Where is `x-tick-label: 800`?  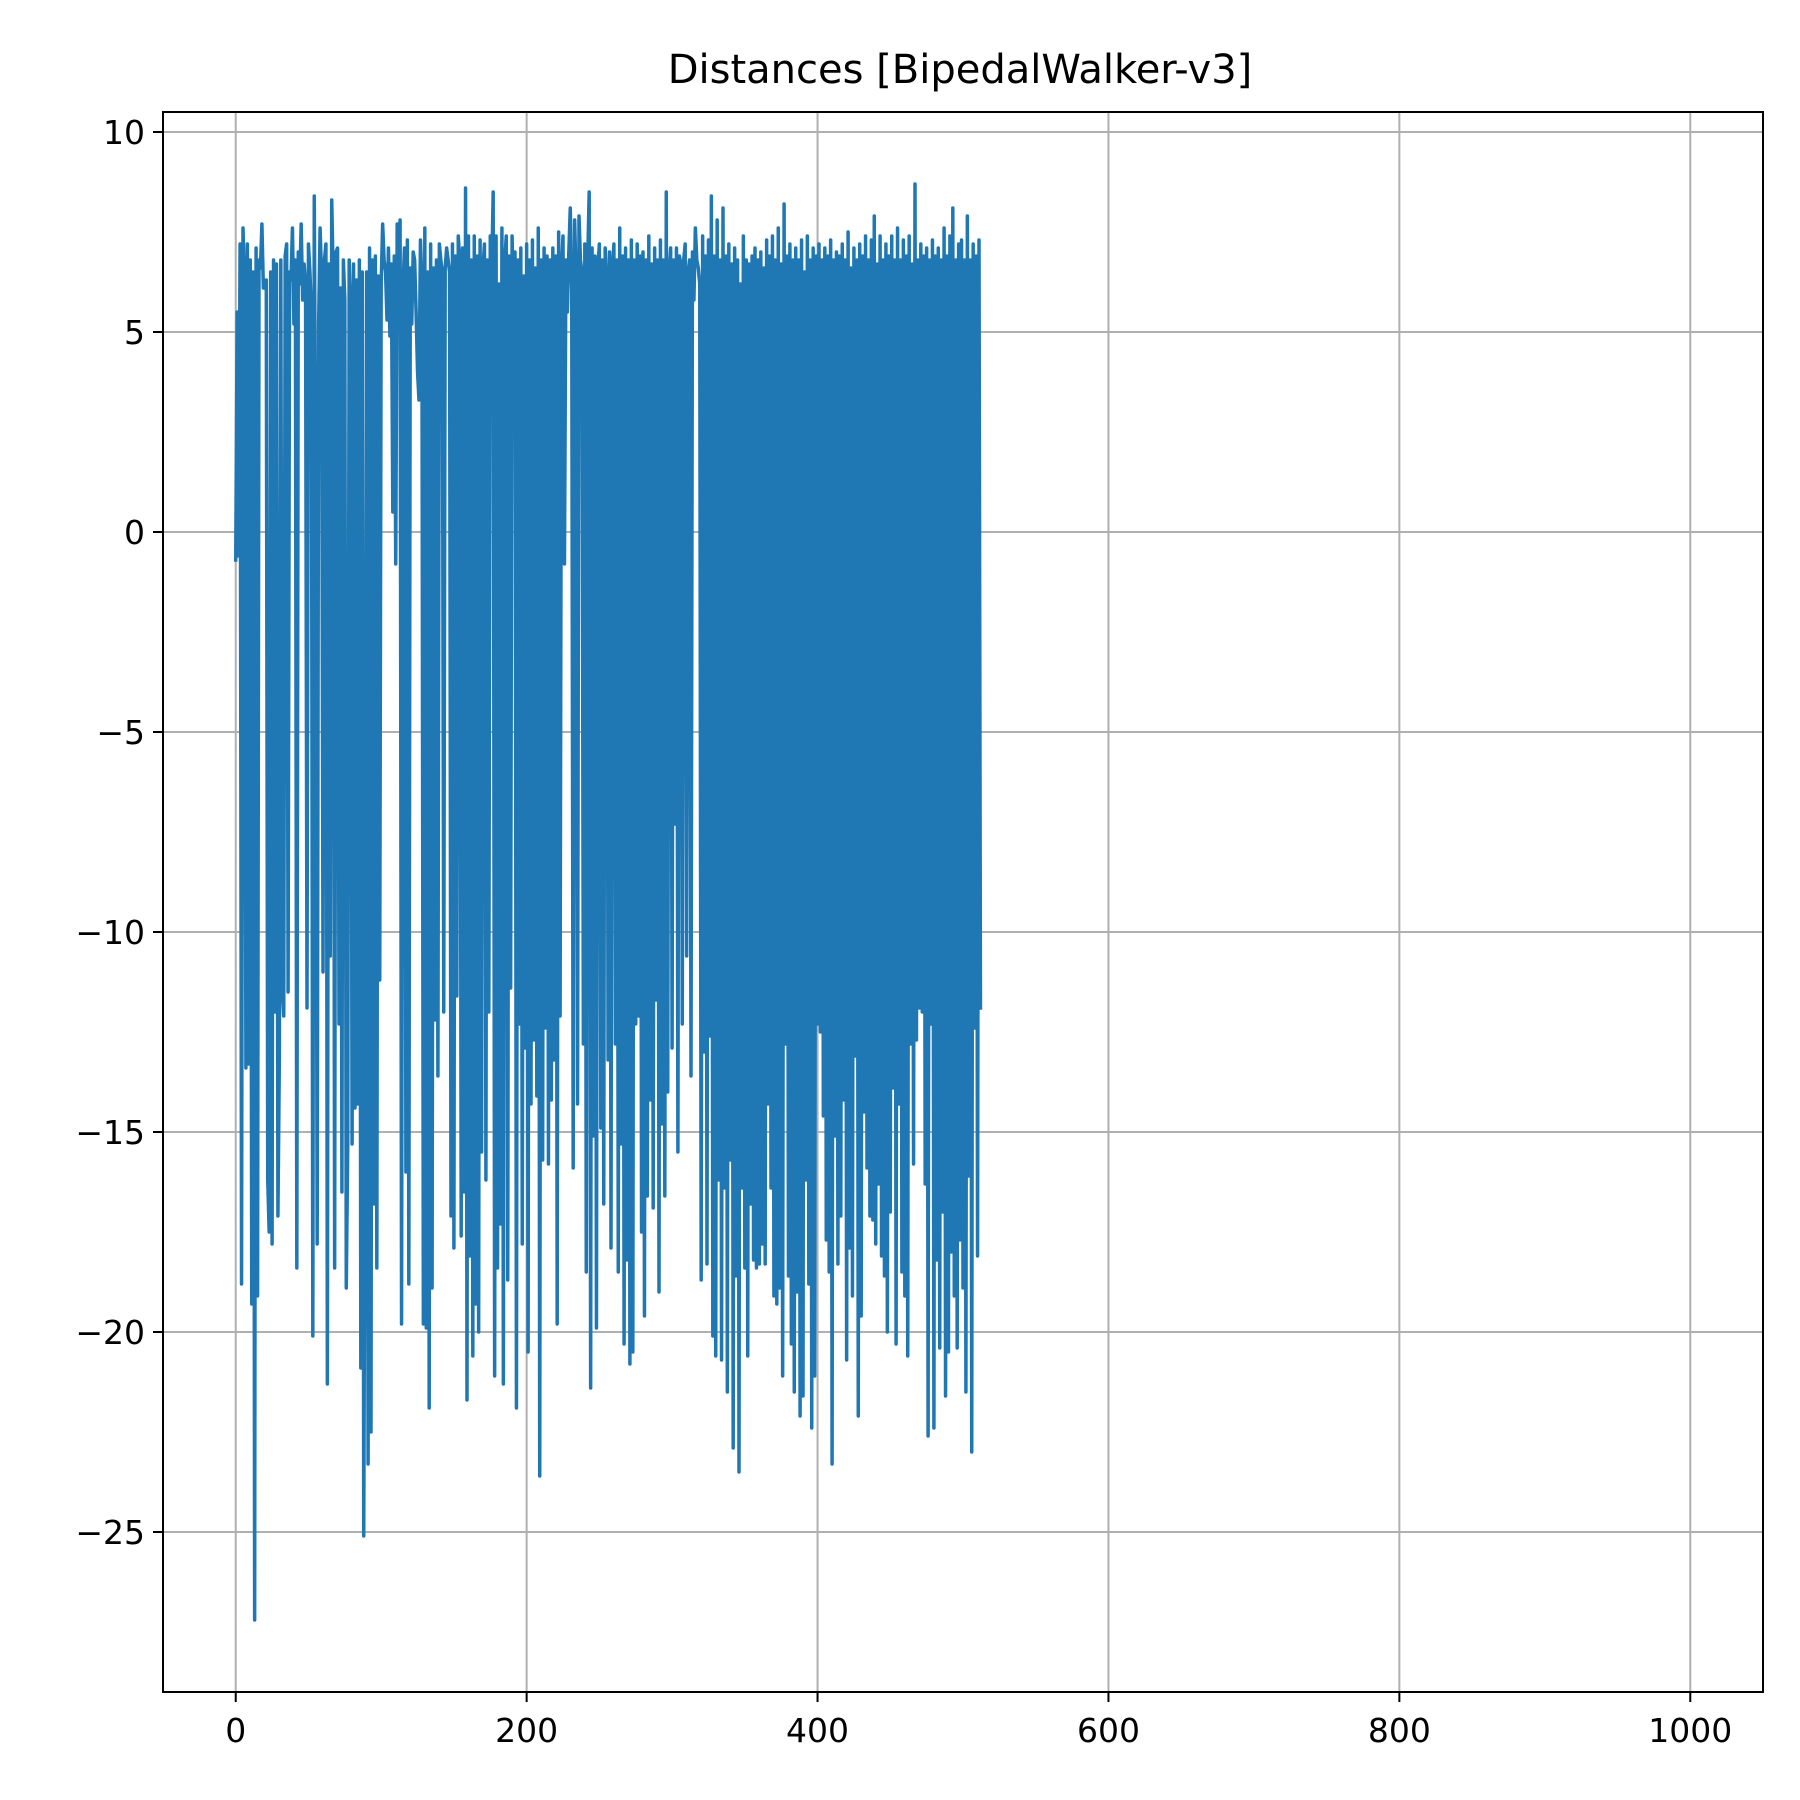 x-tick-label: 800 is located at coordinates (1399, 1730).